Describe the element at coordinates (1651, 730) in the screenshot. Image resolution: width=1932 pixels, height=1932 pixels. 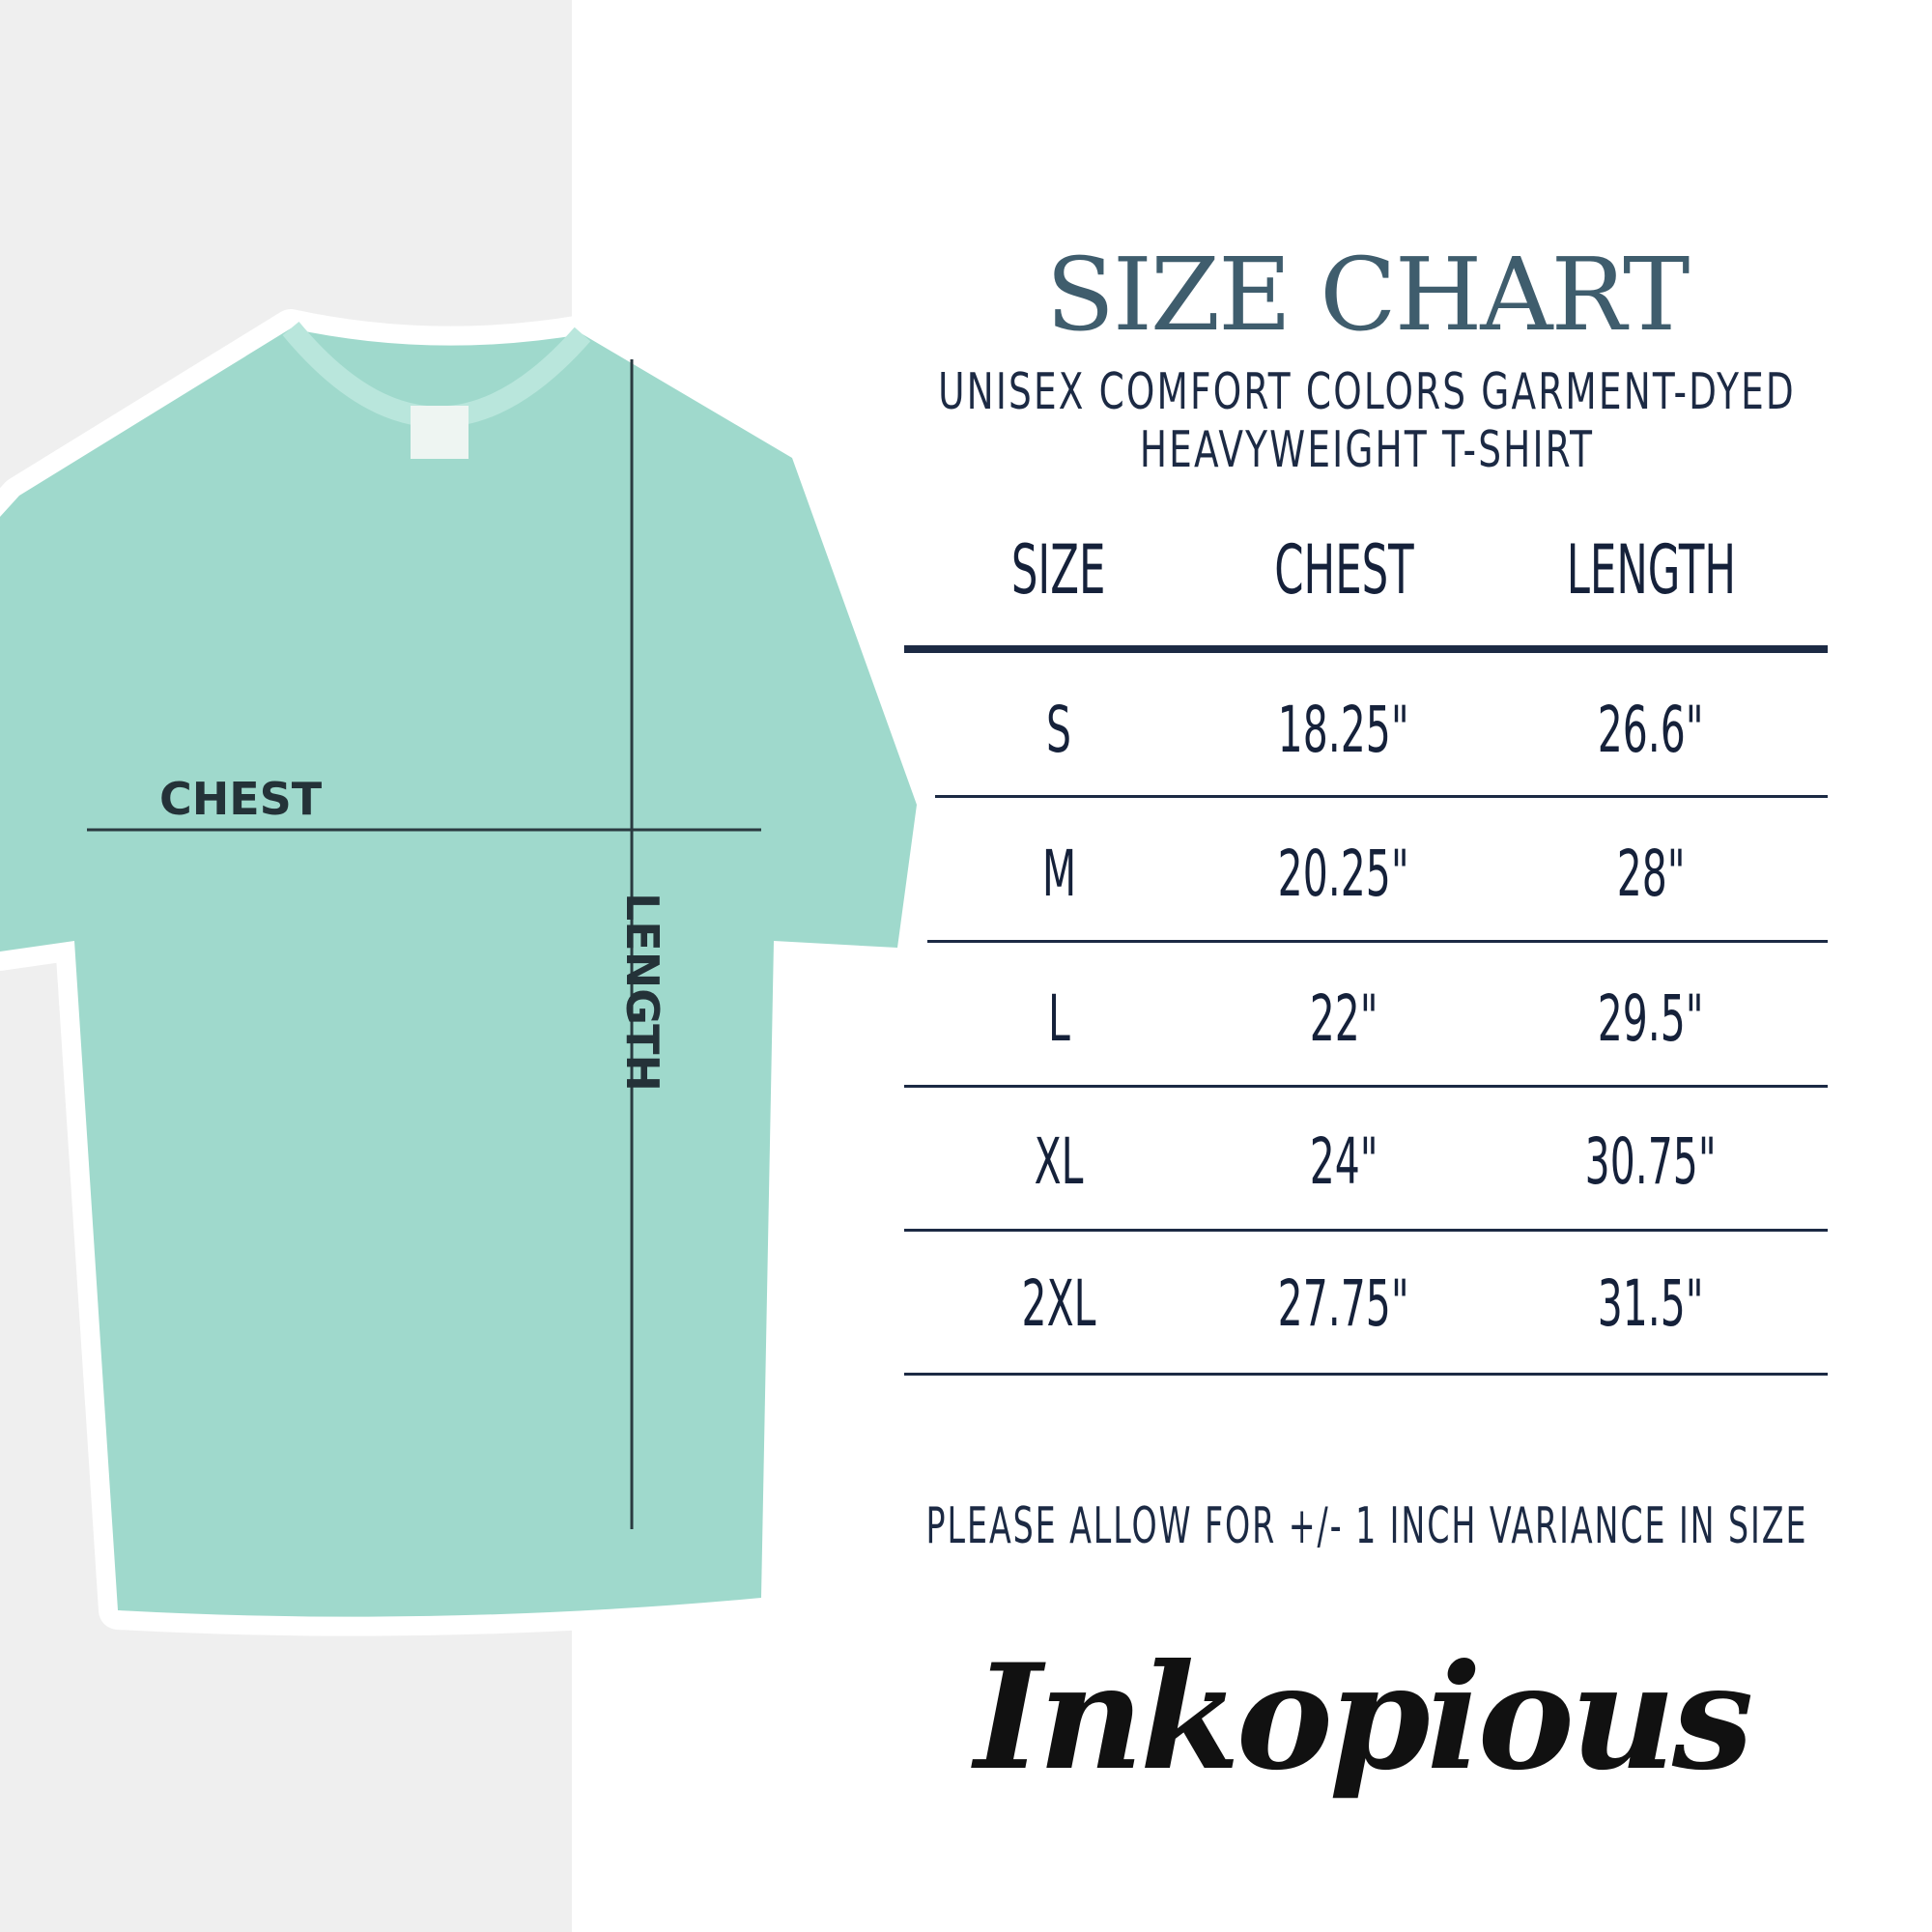
I see `length-cell: 26.6"` at that location.